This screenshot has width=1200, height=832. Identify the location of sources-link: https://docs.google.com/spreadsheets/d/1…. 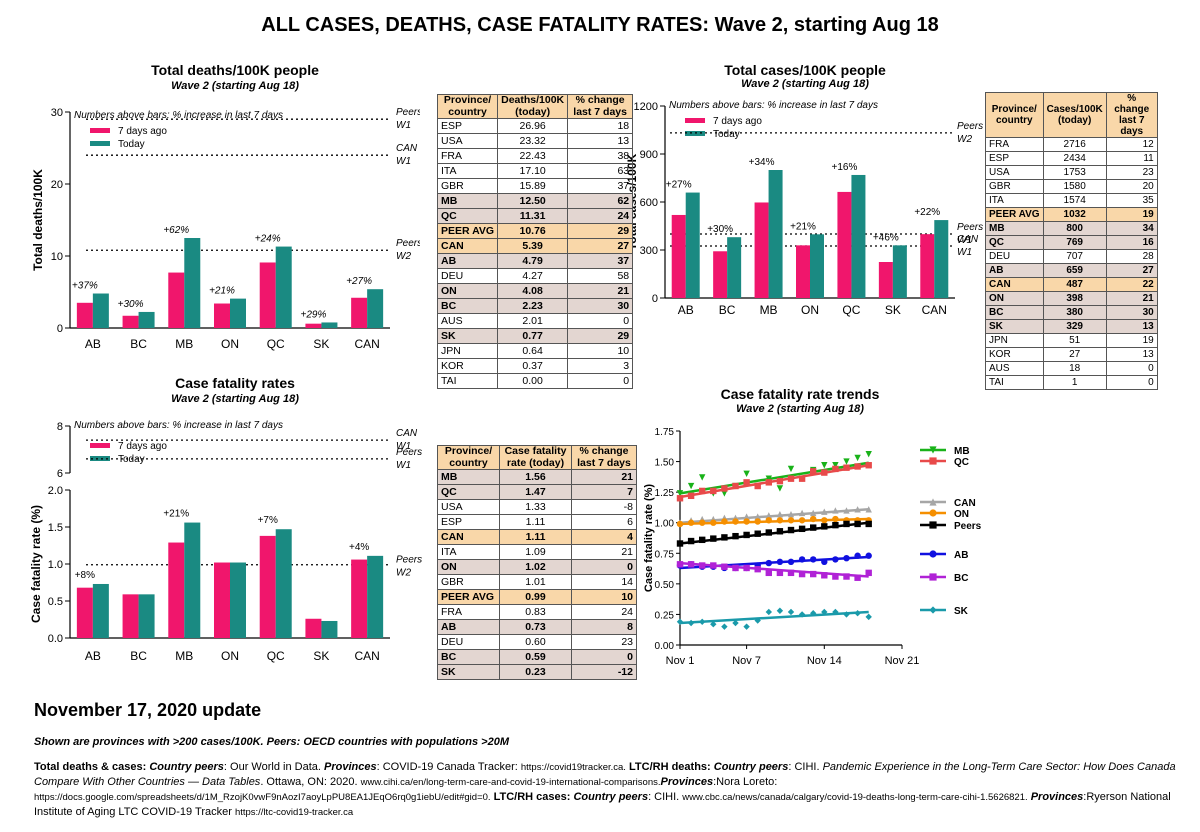
(262, 797).